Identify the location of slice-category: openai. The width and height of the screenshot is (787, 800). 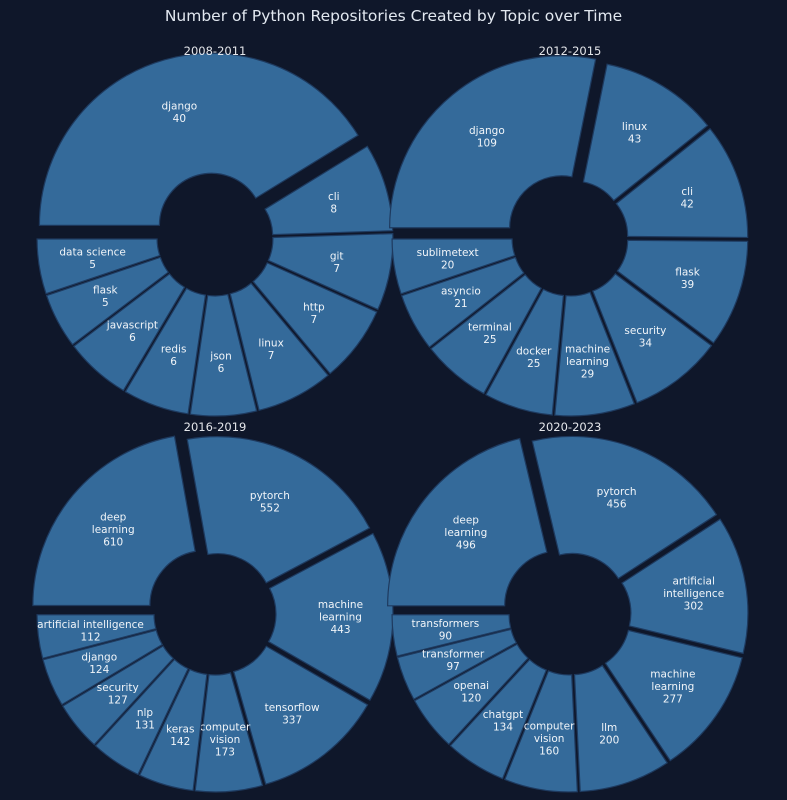
(471, 686).